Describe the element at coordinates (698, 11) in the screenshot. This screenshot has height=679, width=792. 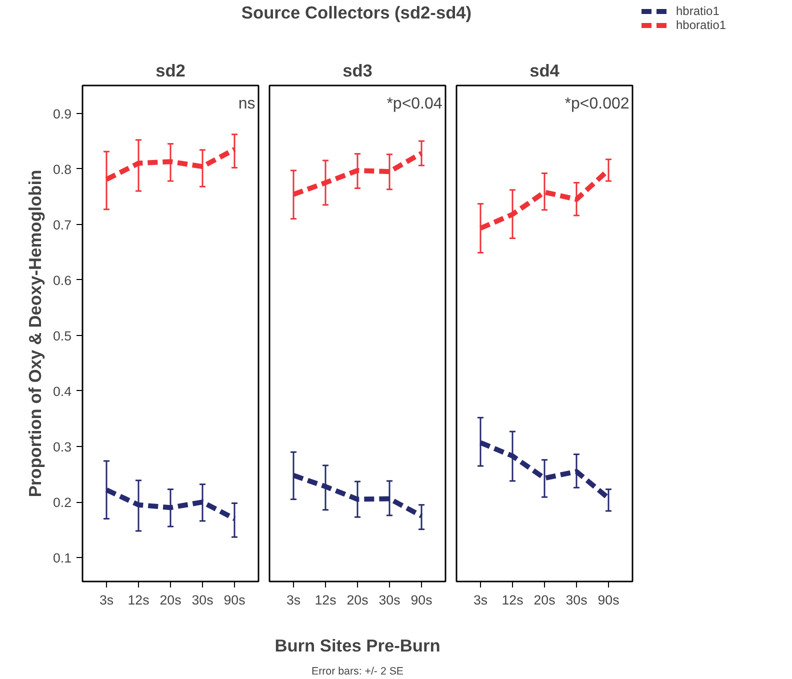
I see `legend-label: hbratio1` at that location.